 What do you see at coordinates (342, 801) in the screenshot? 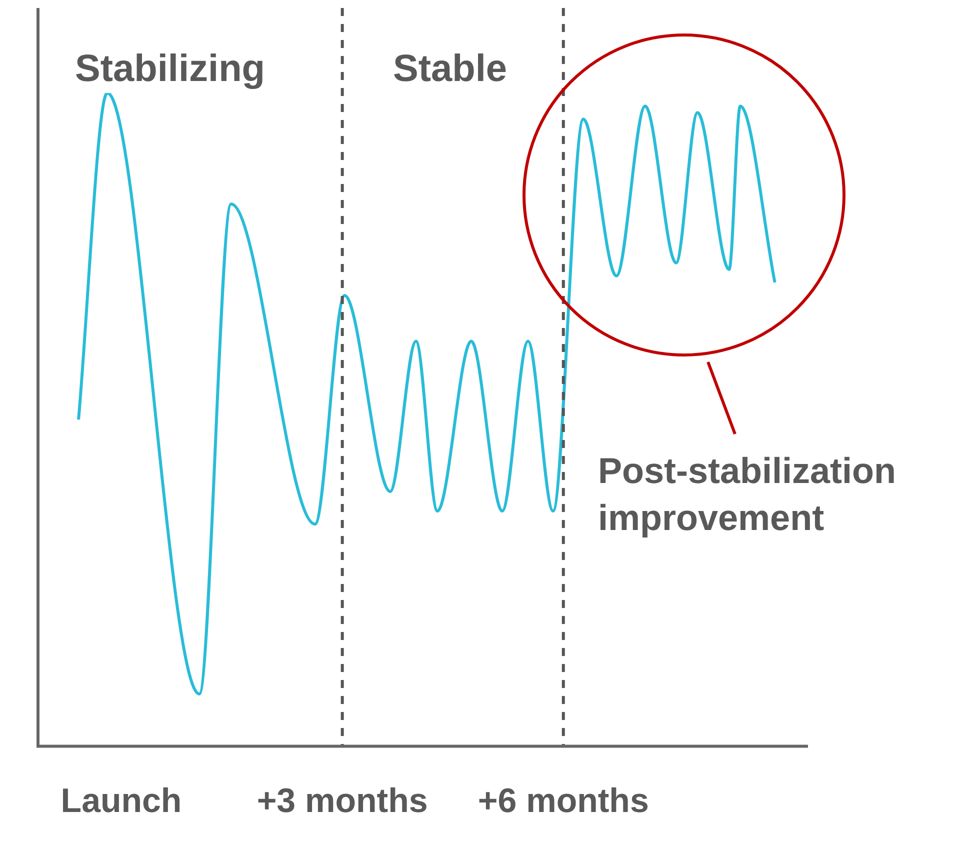
I see `x-tick-label: +3 months` at bounding box center [342, 801].